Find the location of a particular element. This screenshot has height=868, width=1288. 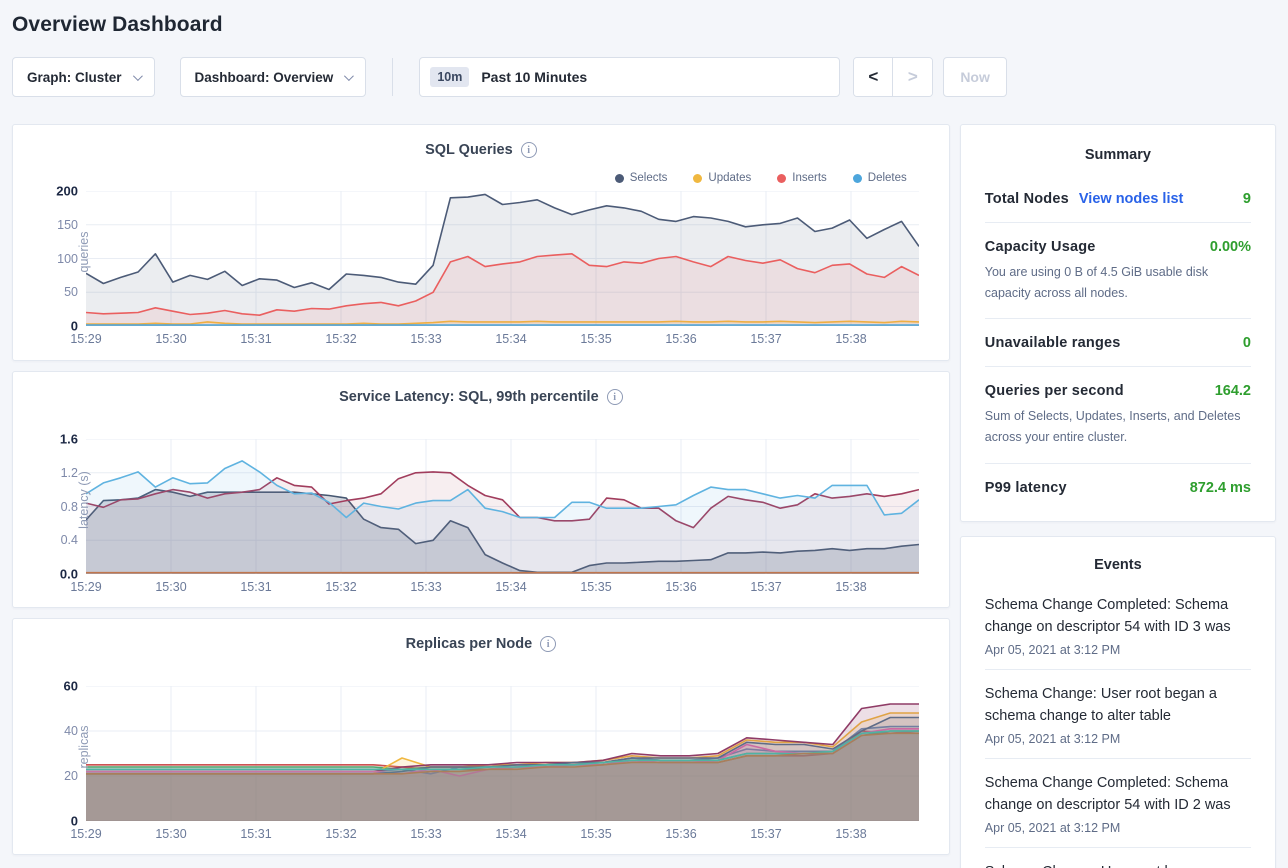

capacity-usage-label: Capacity Usage is located at coordinates (1040, 247).